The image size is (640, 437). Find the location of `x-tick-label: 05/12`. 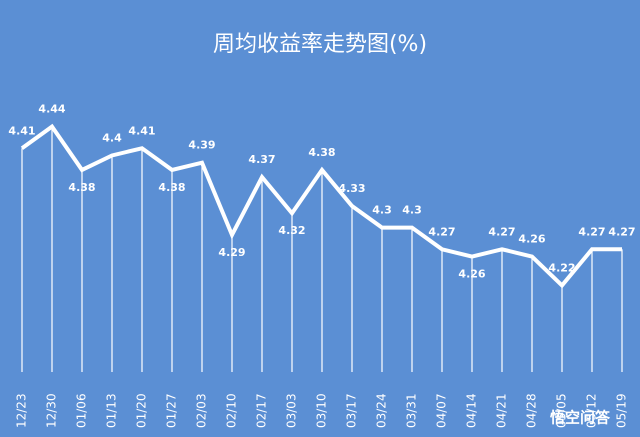

x-tick-label: 05/12 is located at coordinates (592, 410).